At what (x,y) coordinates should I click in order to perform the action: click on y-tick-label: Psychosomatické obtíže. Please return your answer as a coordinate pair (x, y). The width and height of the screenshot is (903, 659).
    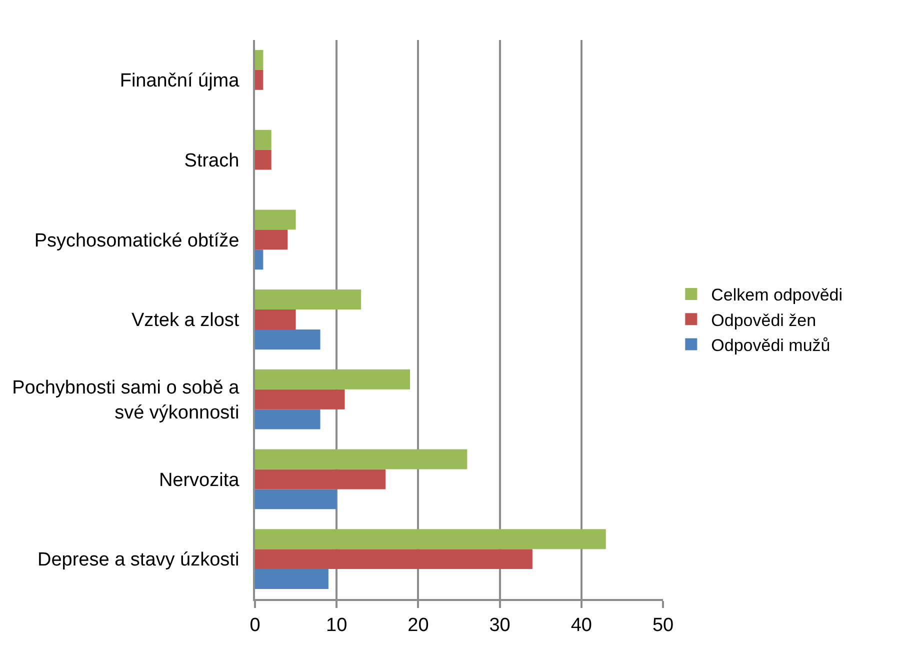
    Looking at the image, I should click on (137, 241).